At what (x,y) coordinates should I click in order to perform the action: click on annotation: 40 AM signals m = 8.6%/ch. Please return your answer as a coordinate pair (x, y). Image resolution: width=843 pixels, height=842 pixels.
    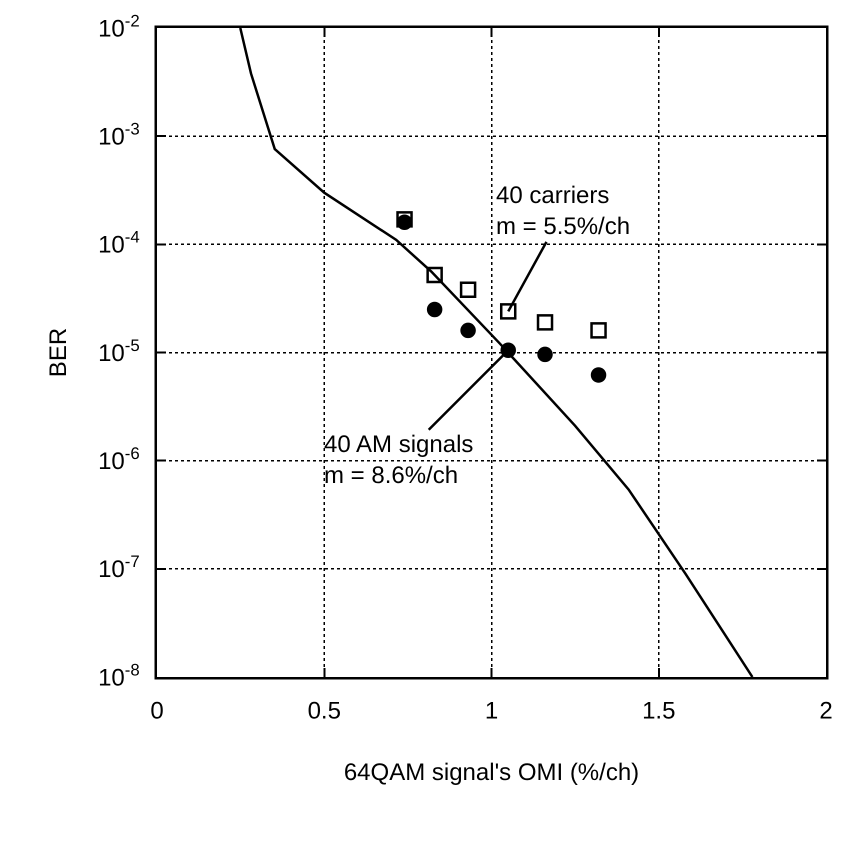
    Looking at the image, I should click on (399, 460).